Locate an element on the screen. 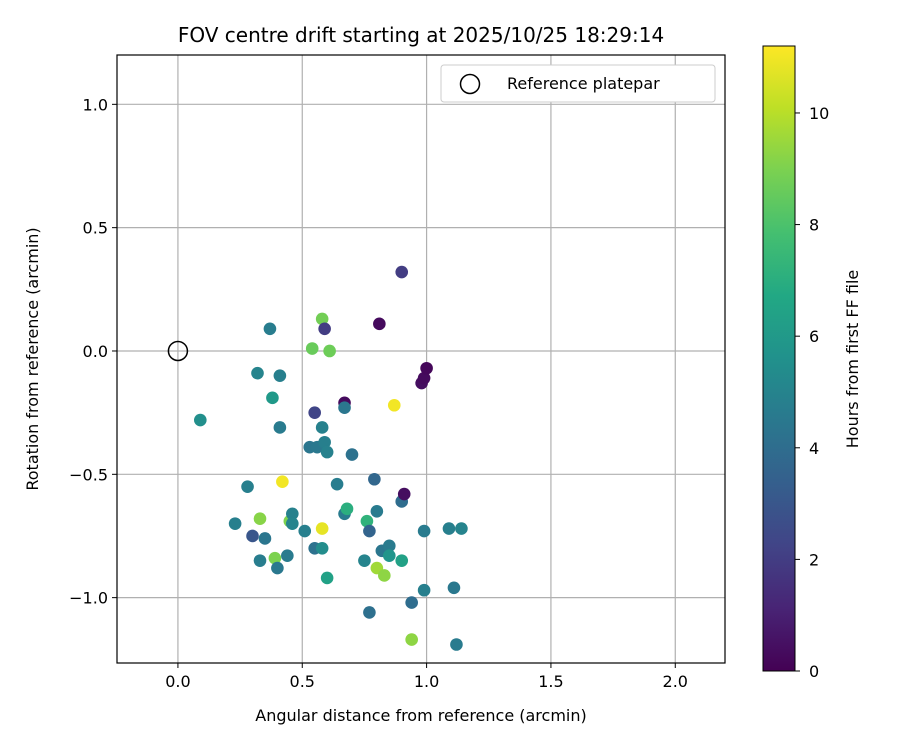 The width and height of the screenshot is (900, 750). x-axis-label: Angular distance from reference (arcmin) is located at coordinates (420, 715).